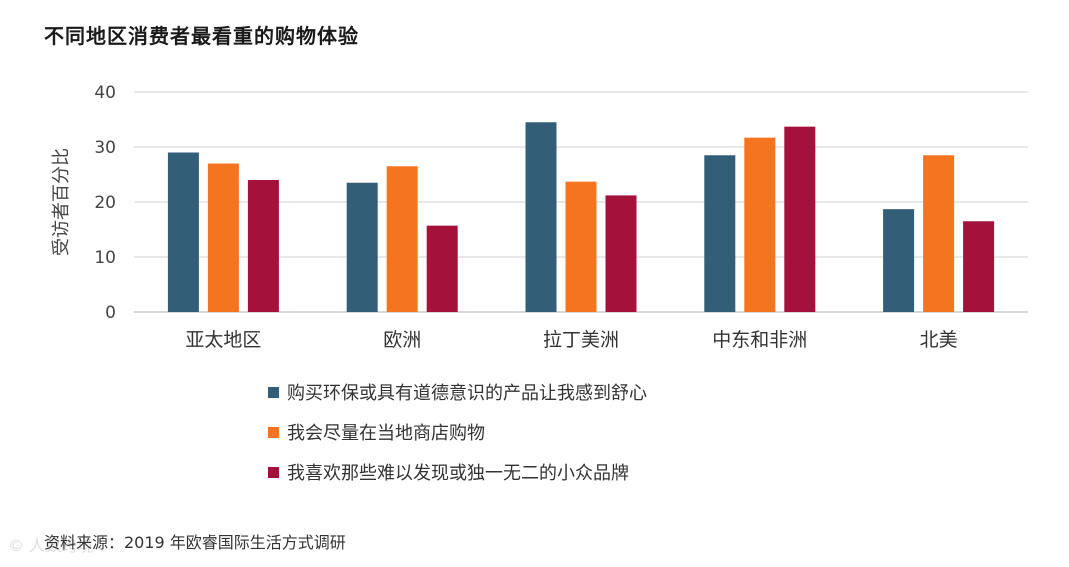  I want to click on legend-item: 购买环保或具有道德意识的产品让我感到舒心, so click(457, 392).